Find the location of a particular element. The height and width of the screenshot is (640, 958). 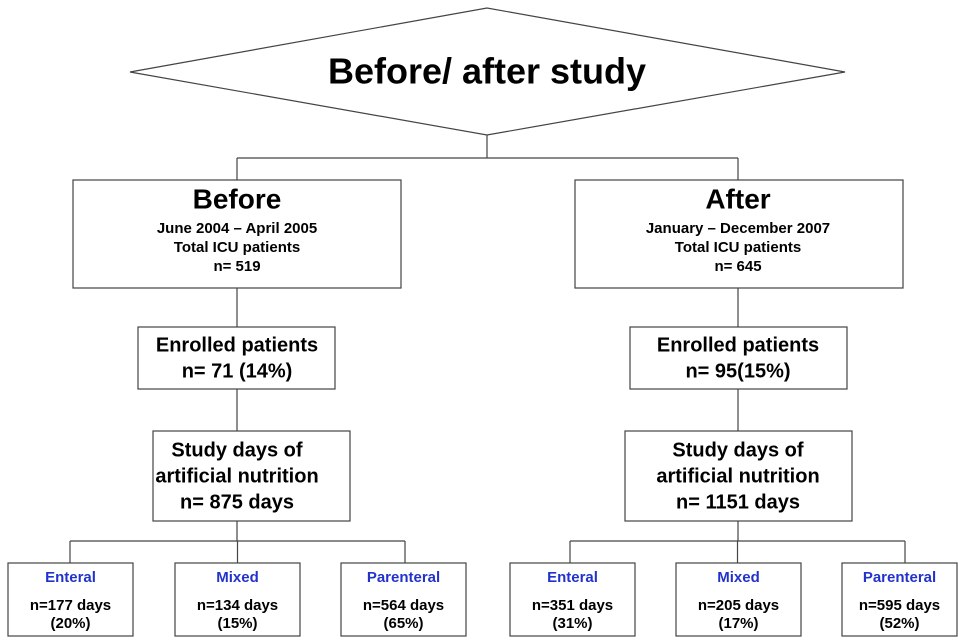

period-line: n= 519 is located at coordinates (236, 266).